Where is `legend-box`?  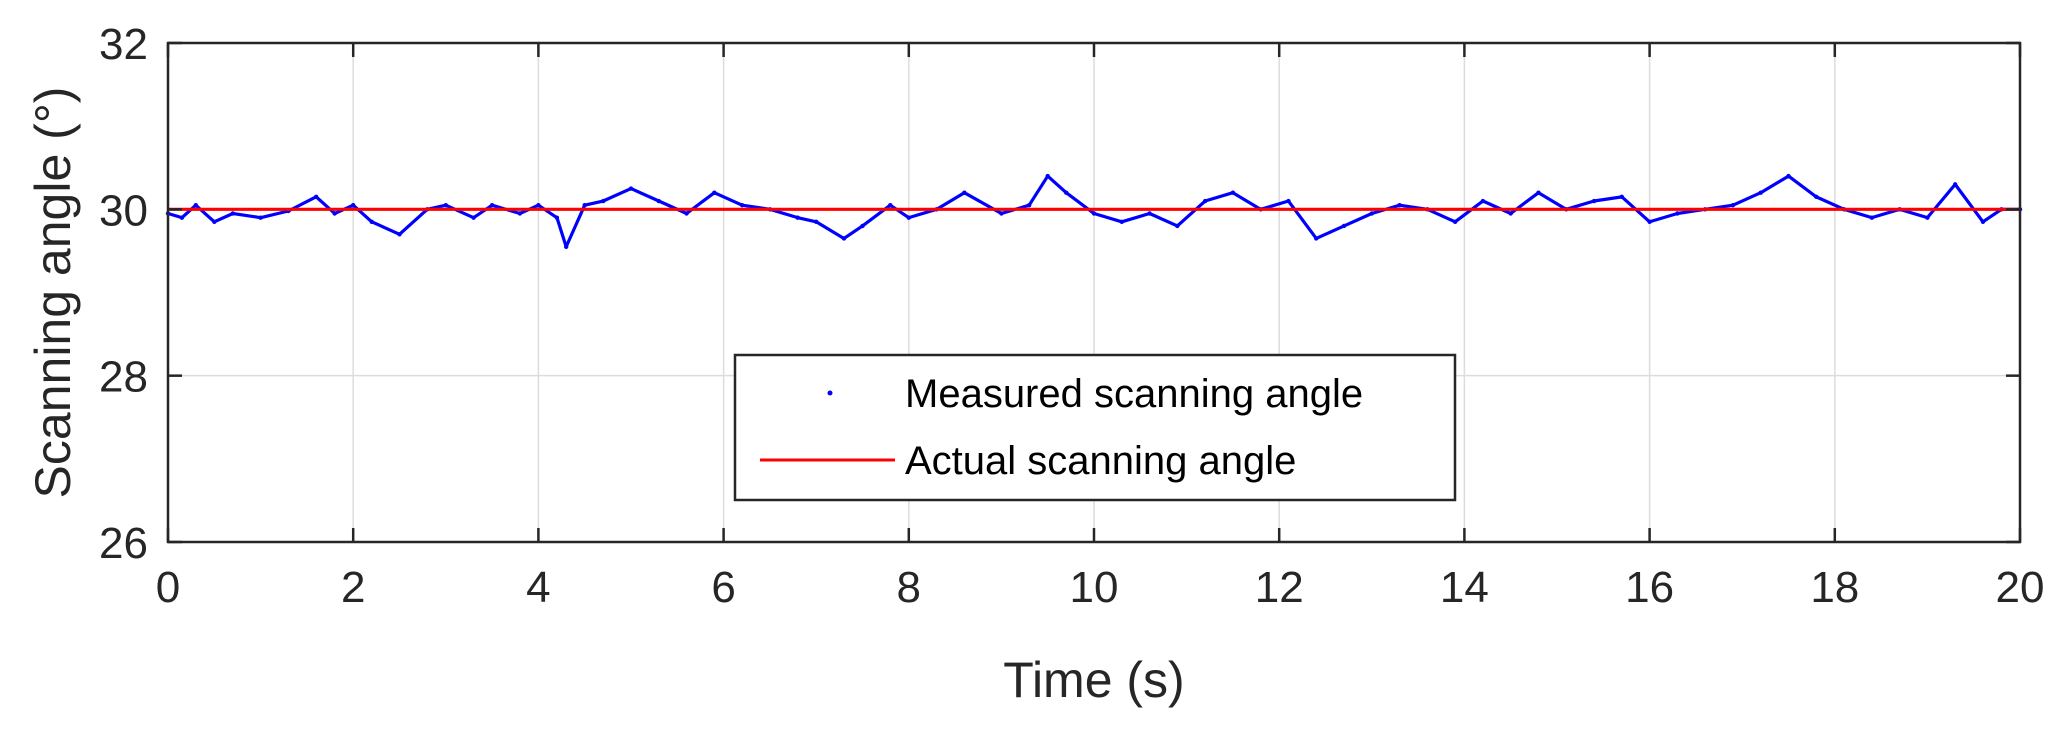 legend-box is located at coordinates (1095, 427).